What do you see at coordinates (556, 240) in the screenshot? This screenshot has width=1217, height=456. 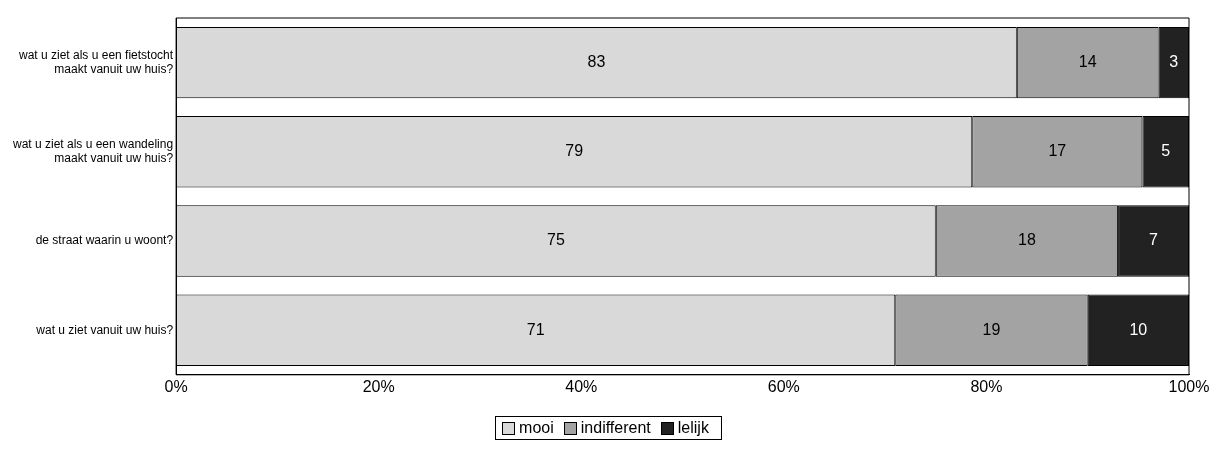 I see `data-label: 75` at bounding box center [556, 240].